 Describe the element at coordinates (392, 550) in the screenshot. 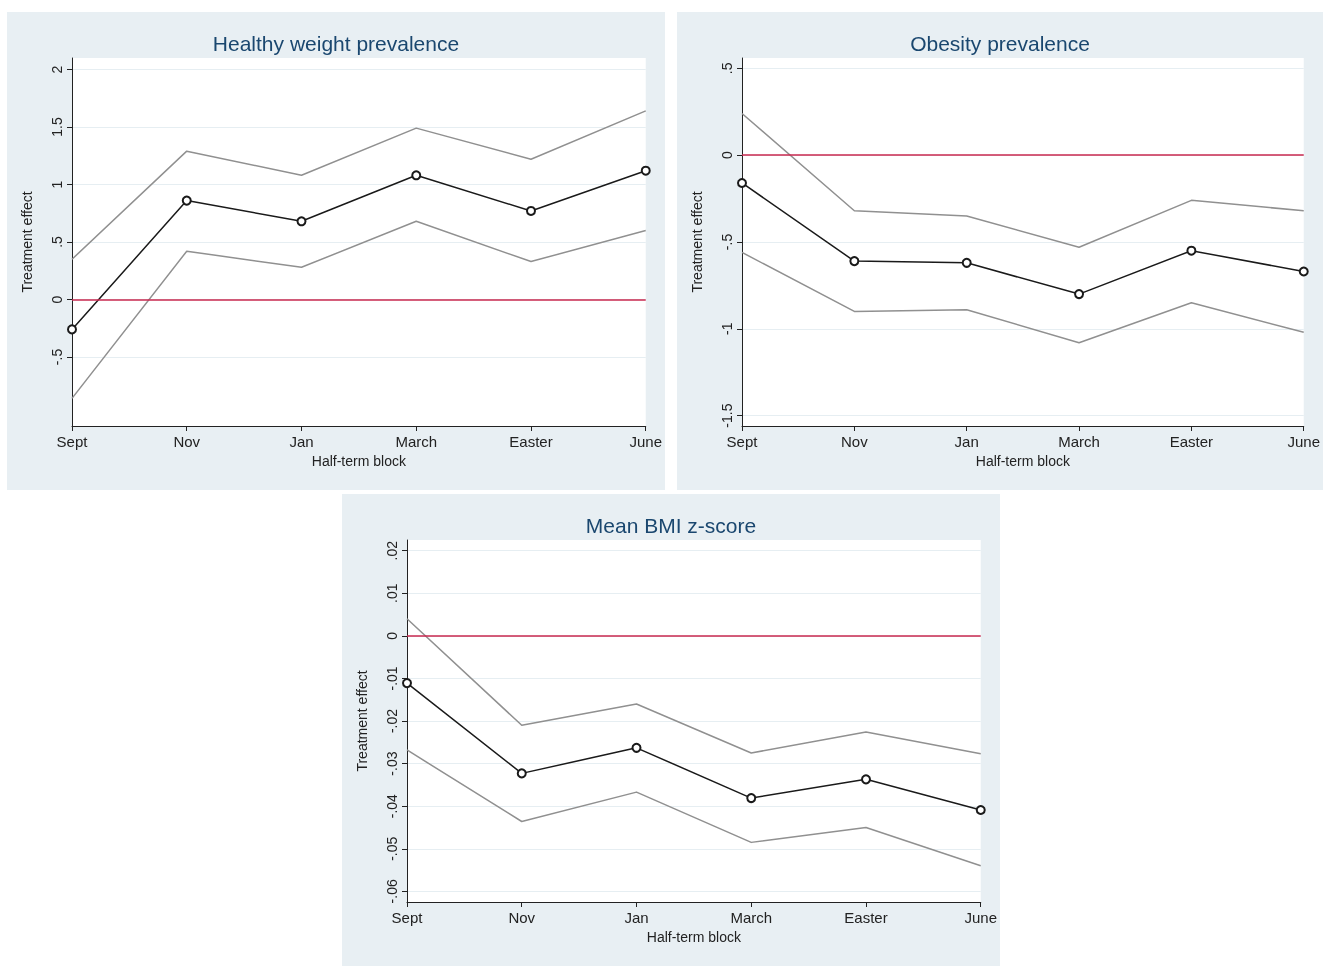

I see `y-tick-label: .02` at that location.